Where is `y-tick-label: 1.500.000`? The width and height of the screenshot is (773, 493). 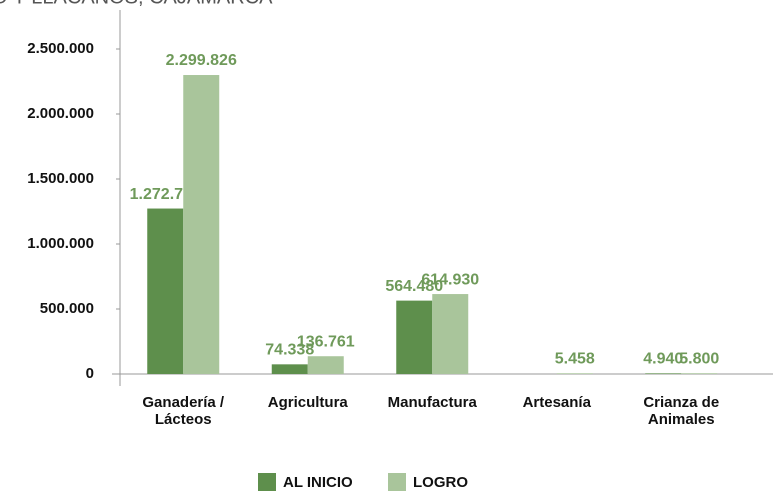
y-tick-label: 1.500.000 is located at coordinates (60, 178).